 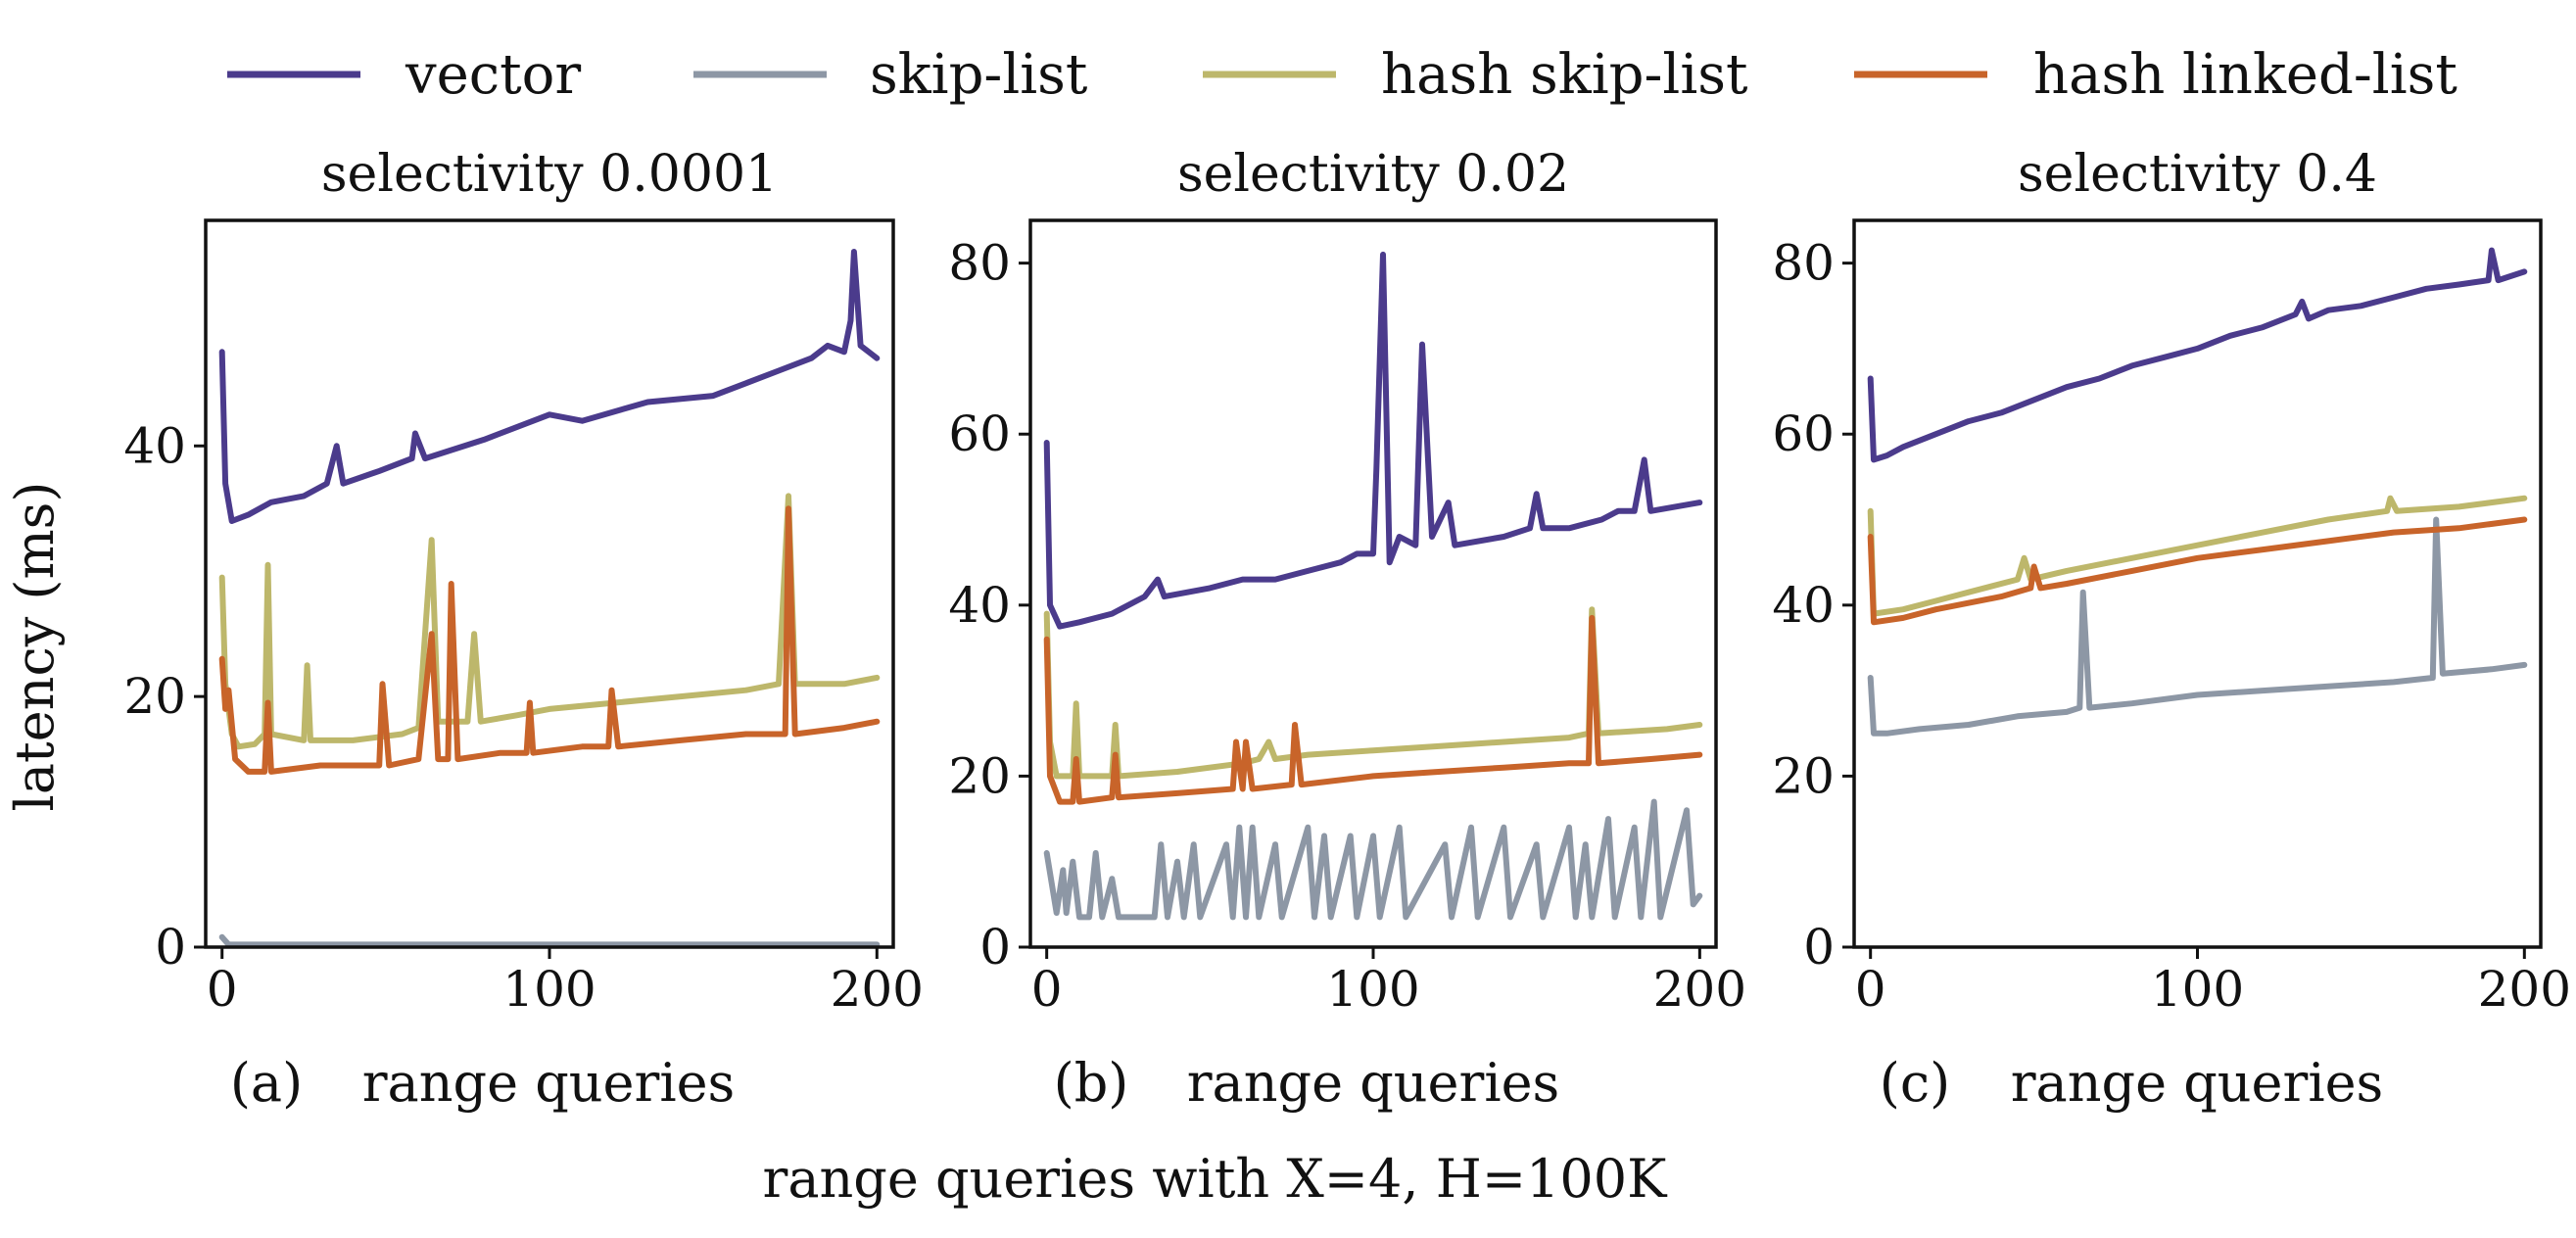 What do you see at coordinates (35, 647) in the screenshot?
I see `y-axis-label: latency (ms)` at bounding box center [35, 647].